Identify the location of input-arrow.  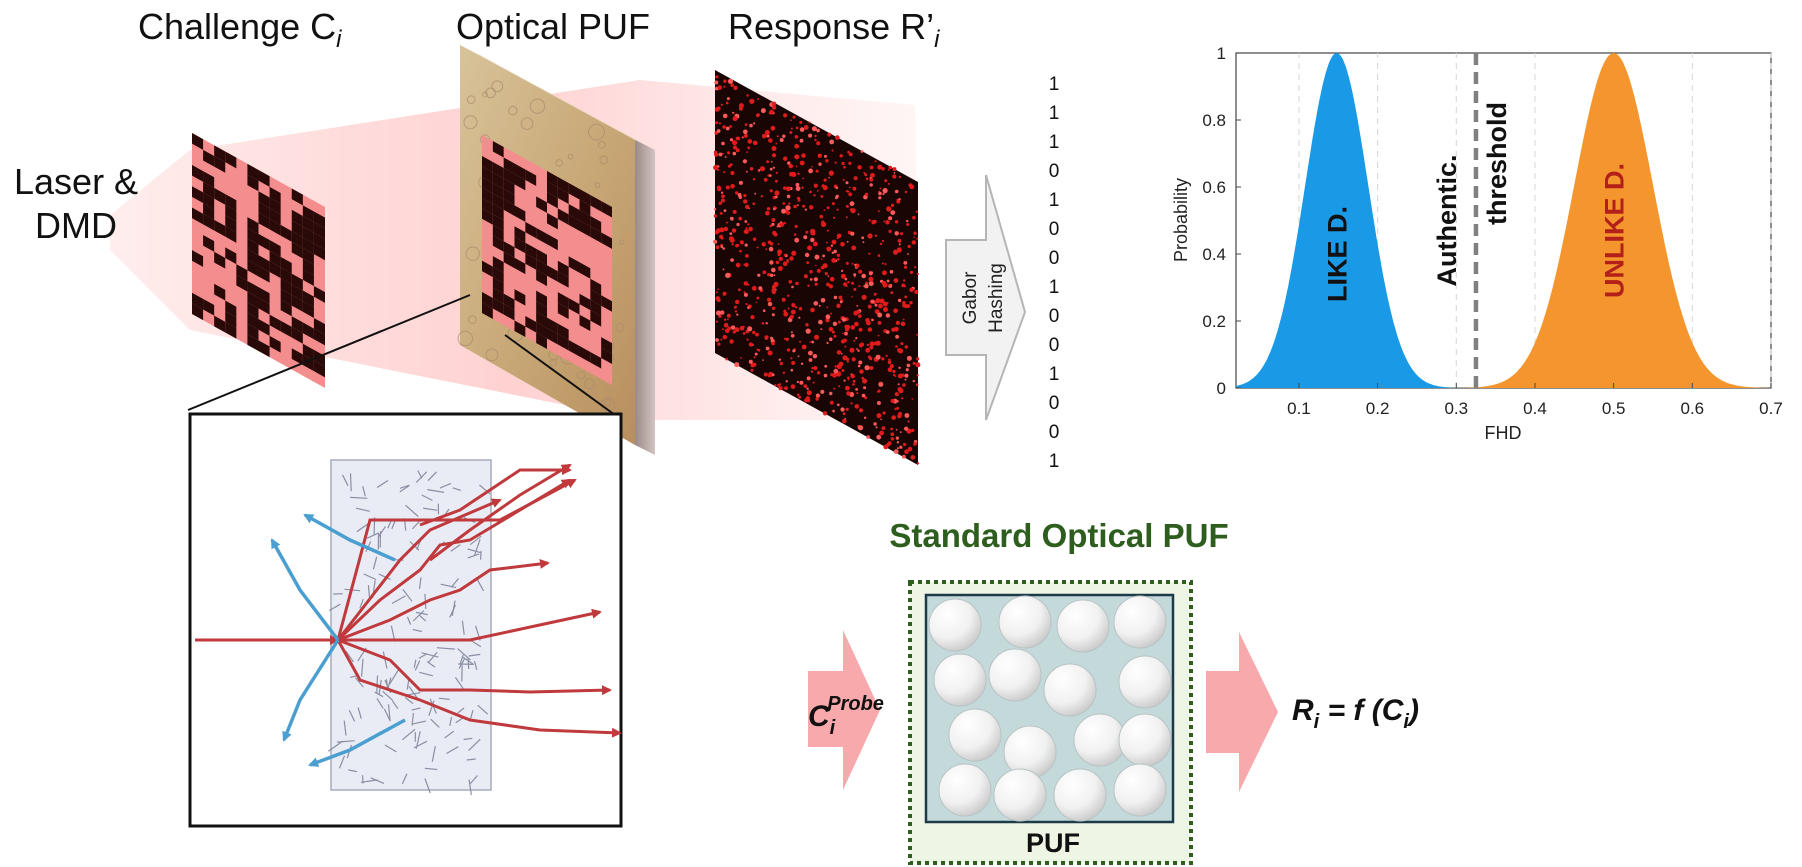
(844, 710).